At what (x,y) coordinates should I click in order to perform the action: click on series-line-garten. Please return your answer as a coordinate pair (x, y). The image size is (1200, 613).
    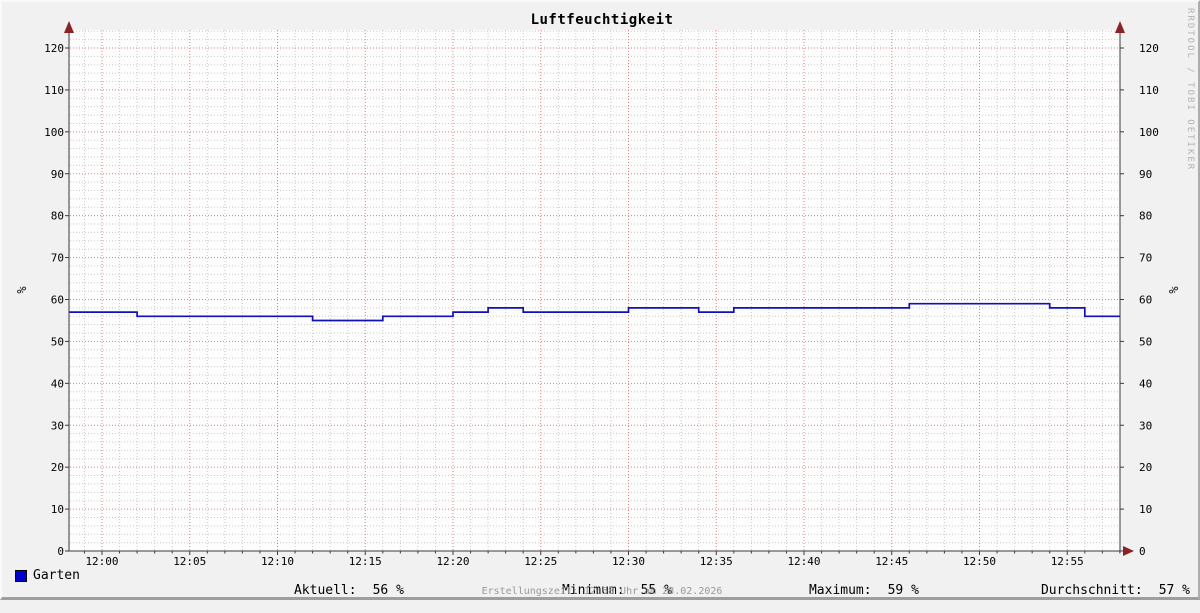
    Looking at the image, I should click on (594, 312).